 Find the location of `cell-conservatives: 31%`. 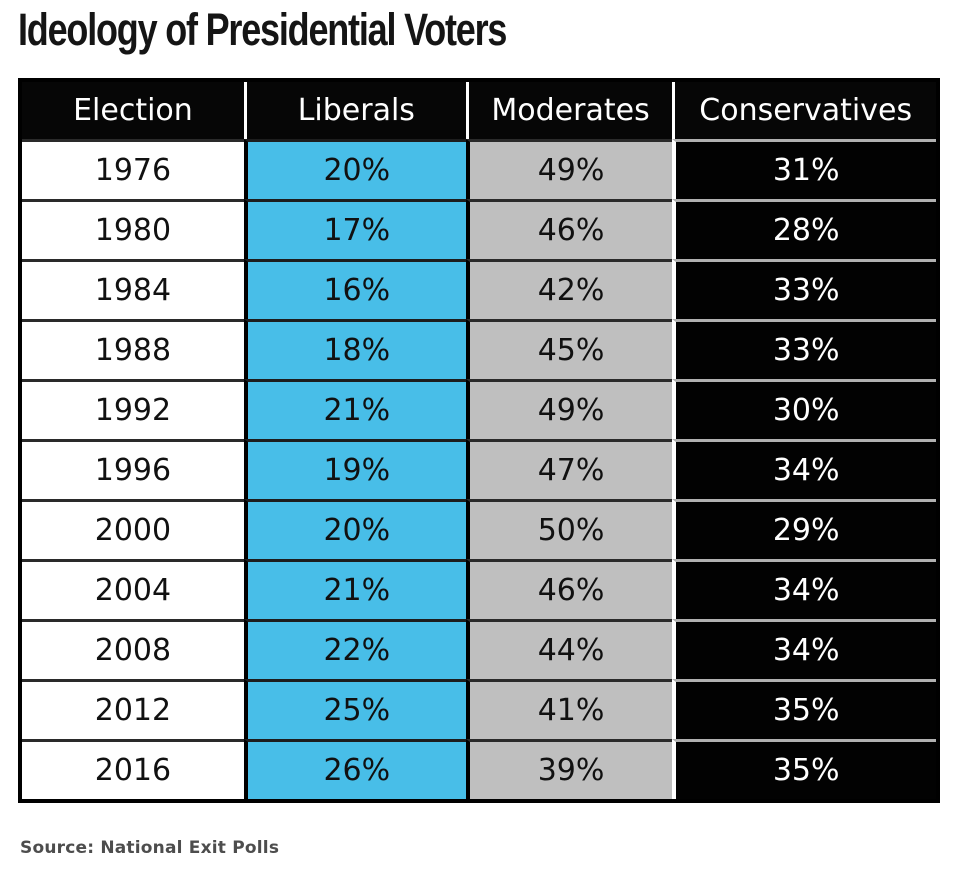

cell-conservatives: 31% is located at coordinates (804, 169).